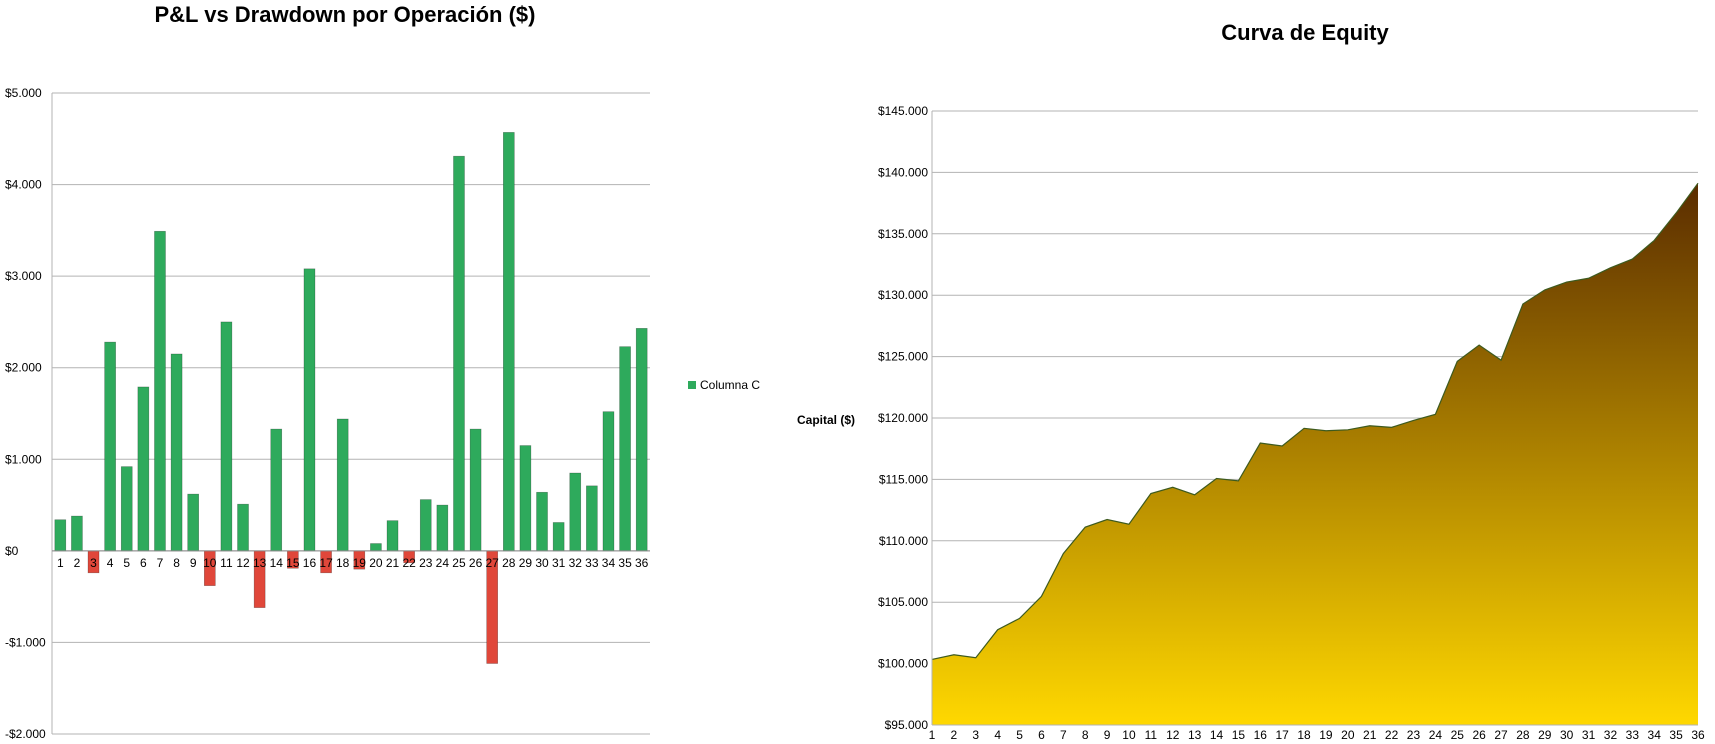  I want to click on pnl-x-tick-label: 9, so click(193, 563).